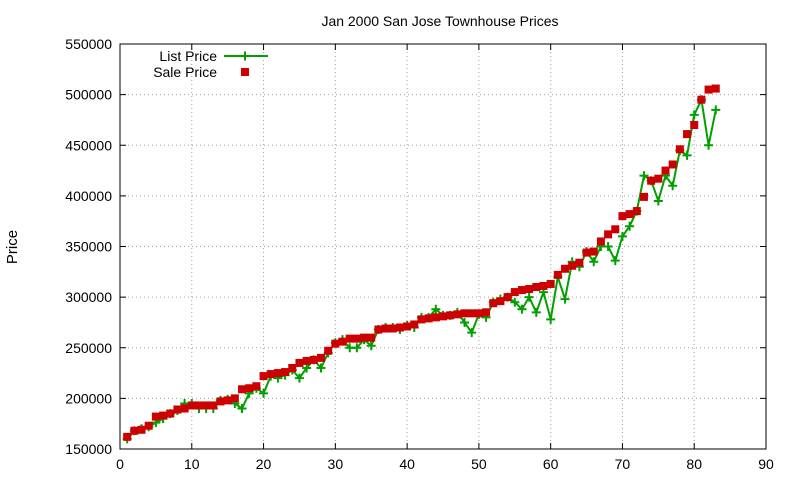 Image resolution: width=800 pixels, height=480 pixels. I want to click on x-tick-label: 0, so click(120, 464).